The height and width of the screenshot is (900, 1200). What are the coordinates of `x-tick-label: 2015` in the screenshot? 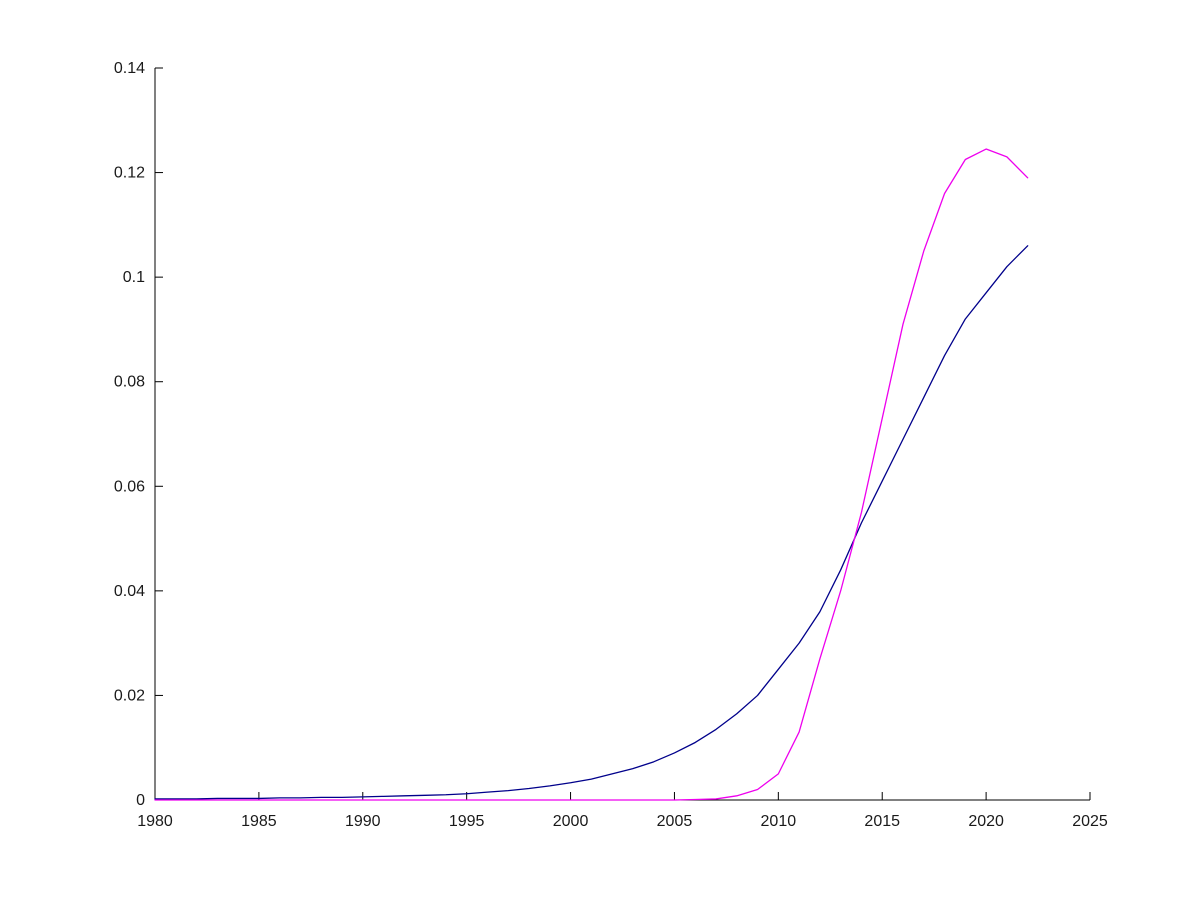 It's located at (882, 821).